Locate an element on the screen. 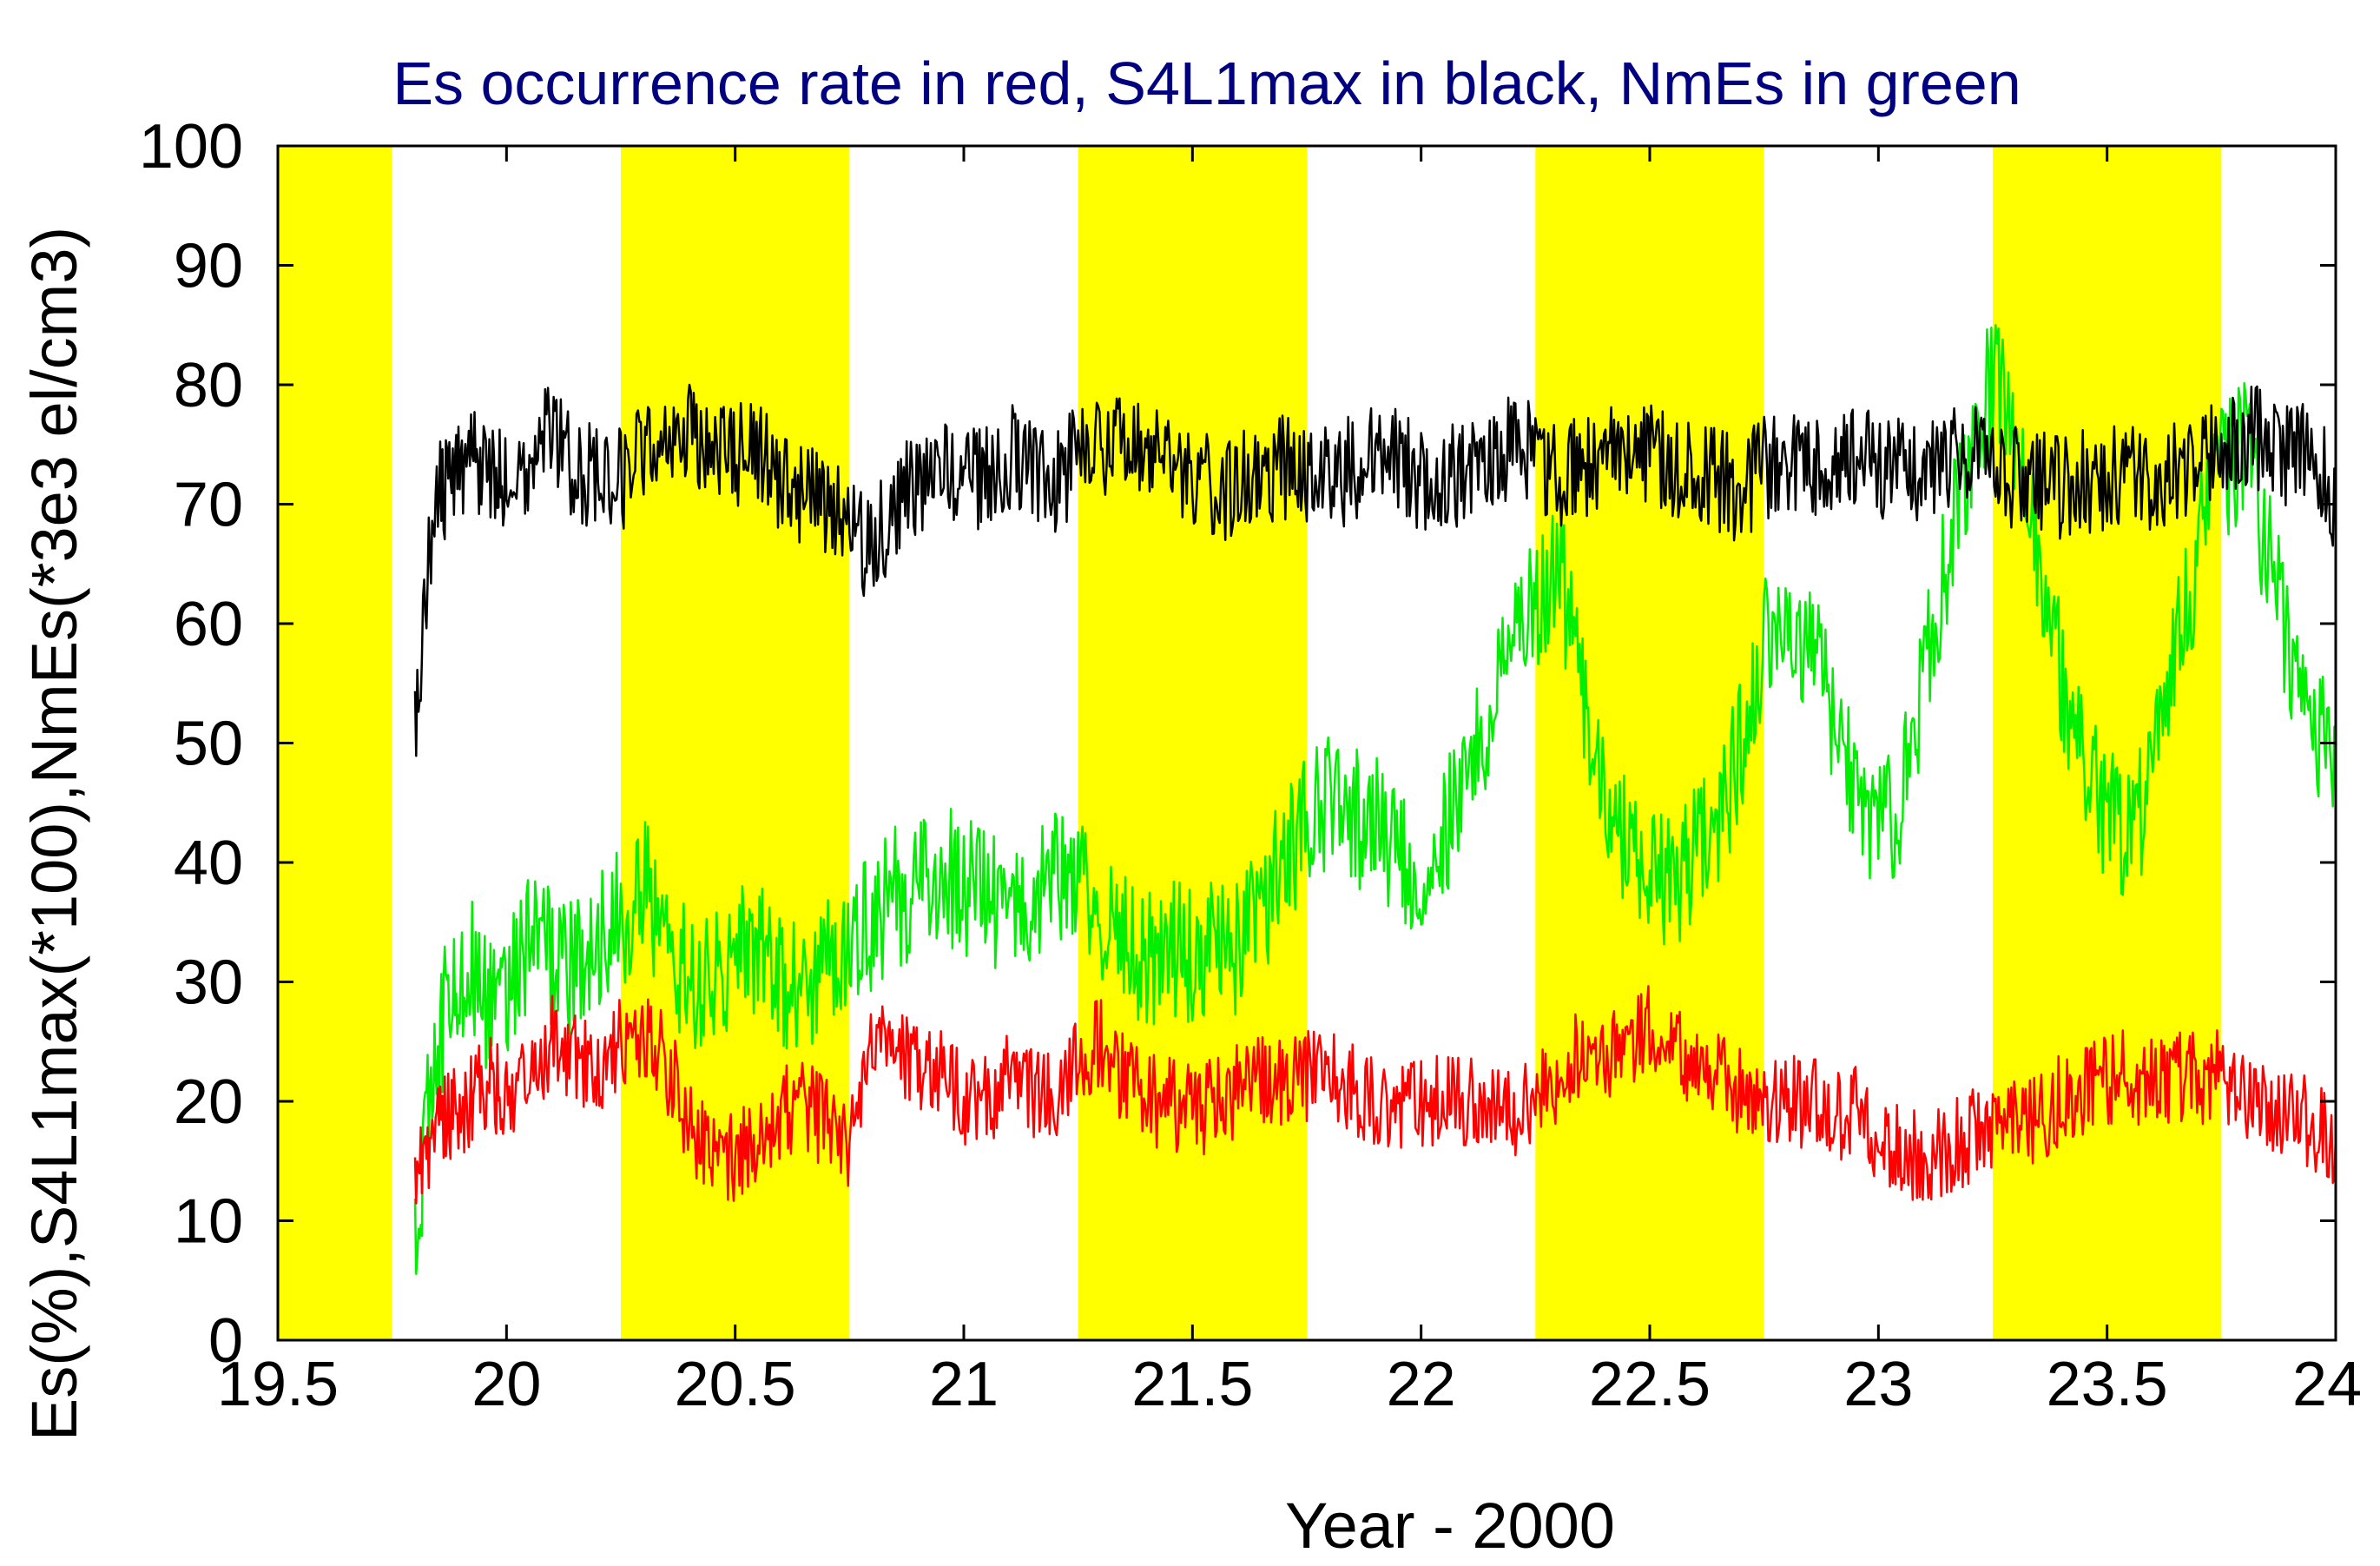 This screenshot has width=2380, height=1566. y-tick-label: 90 is located at coordinates (208, 266).